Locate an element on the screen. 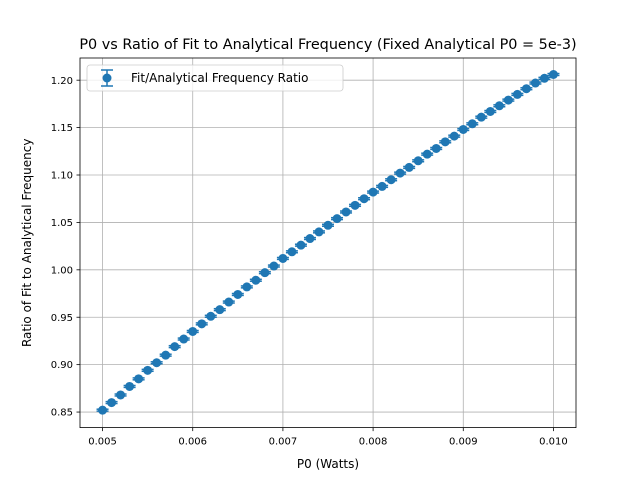 This screenshot has width=640, height=480. x-axis-label: P0 (Watts) is located at coordinates (328, 464).